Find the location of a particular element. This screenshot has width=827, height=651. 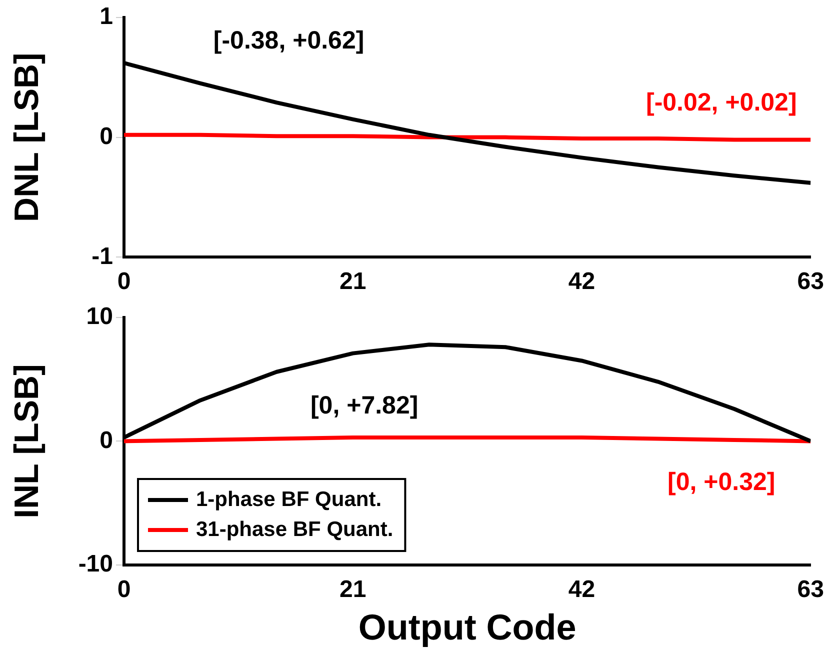

y-axis-title: INL [LSB] is located at coordinates (27, 441).